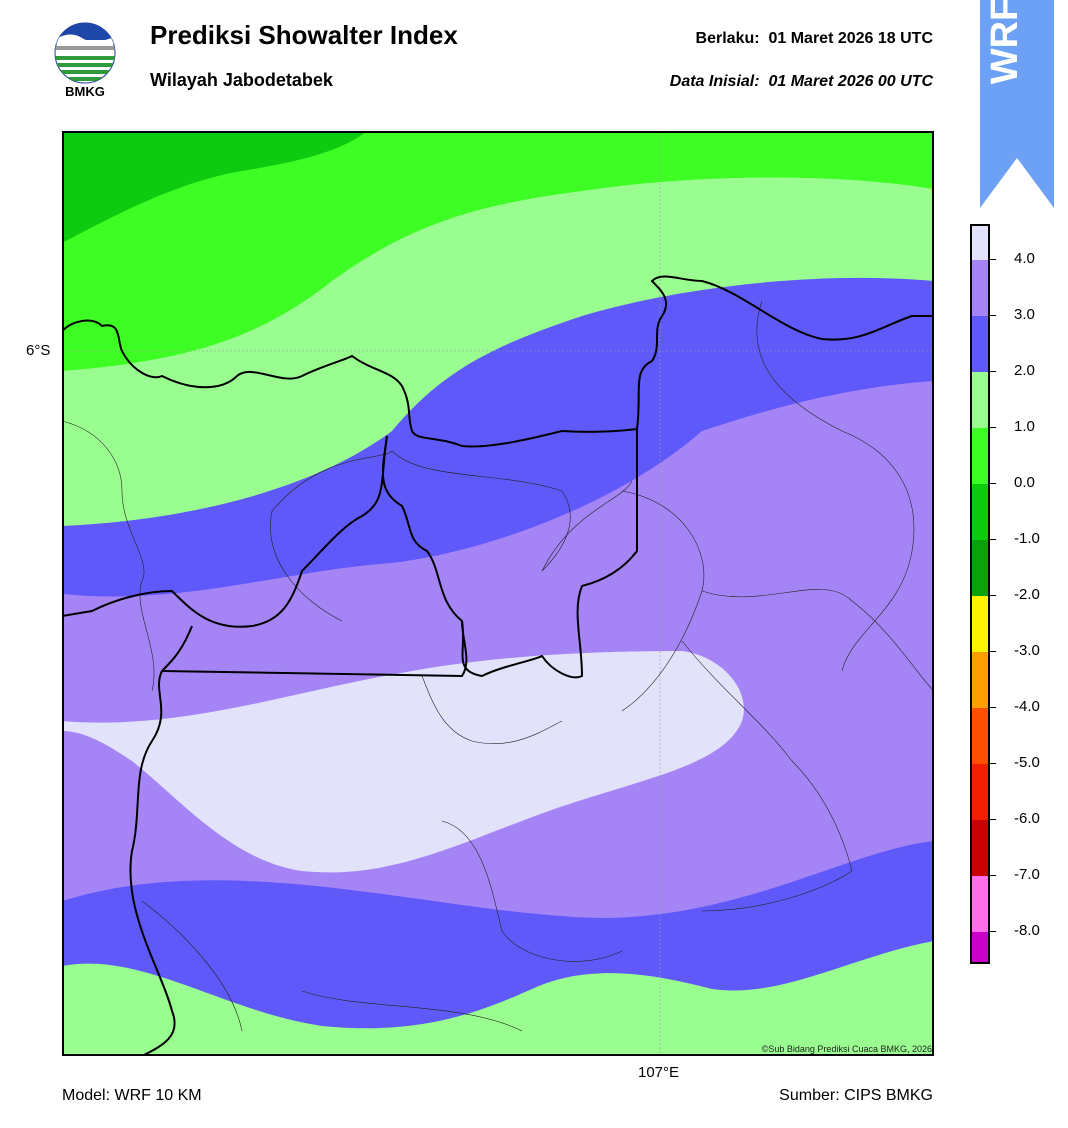 This screenshot has height=1128, width=1068. I want to click on model-label: Model: WRF 10 KM, so click(132, 1095).